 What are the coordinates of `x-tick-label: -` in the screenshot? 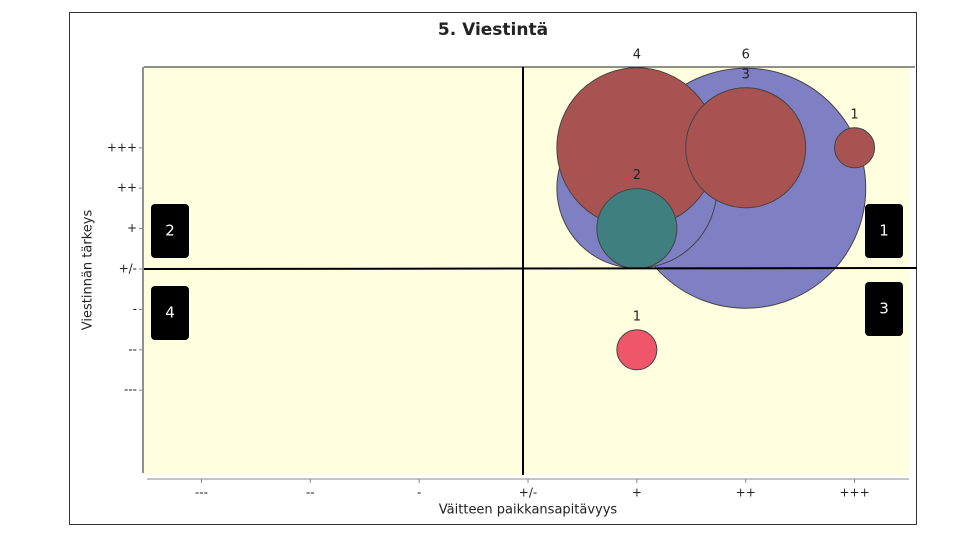 It's located at (419, 493).